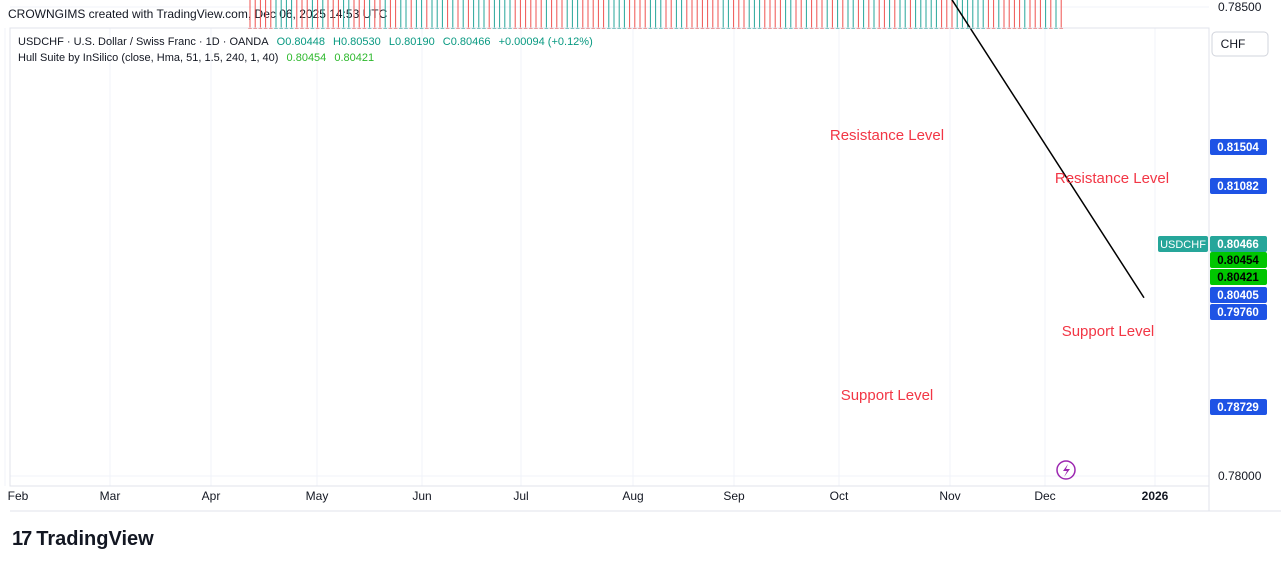  I want to click on ohlc-open: O0.80448, so click(300, 42).